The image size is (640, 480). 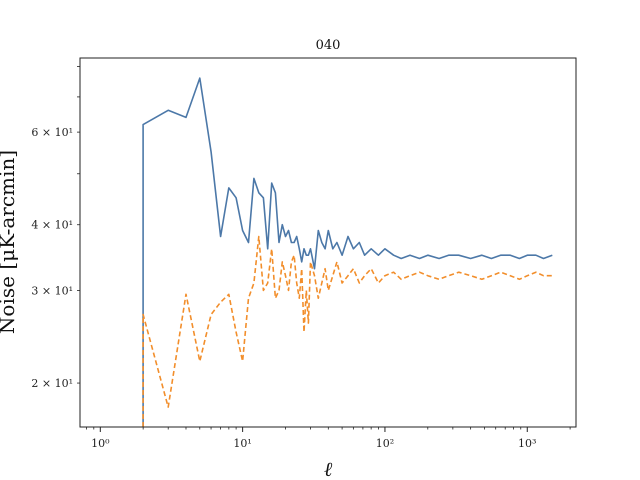 I want to click on chart-title: 040, so click(x=328, y=45).